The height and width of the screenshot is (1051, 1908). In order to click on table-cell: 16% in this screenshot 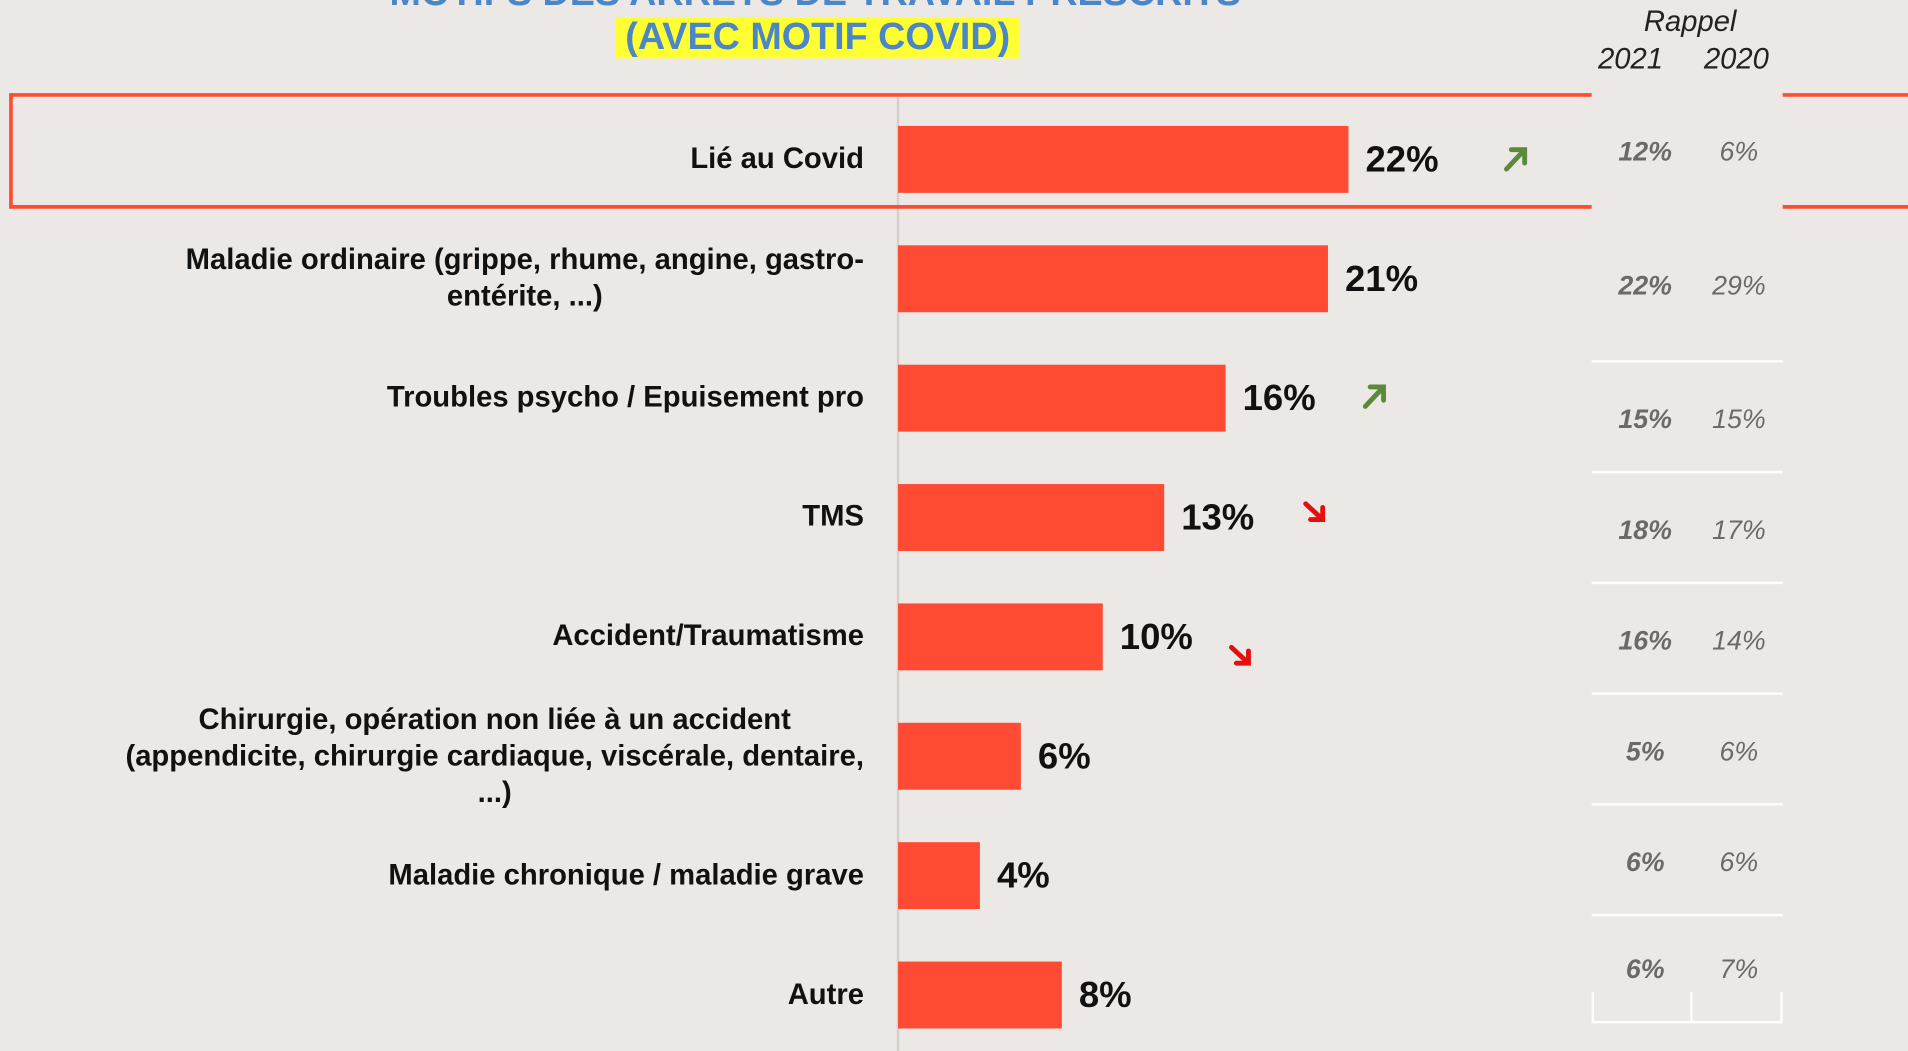, I will do `click(1645, 641)`.